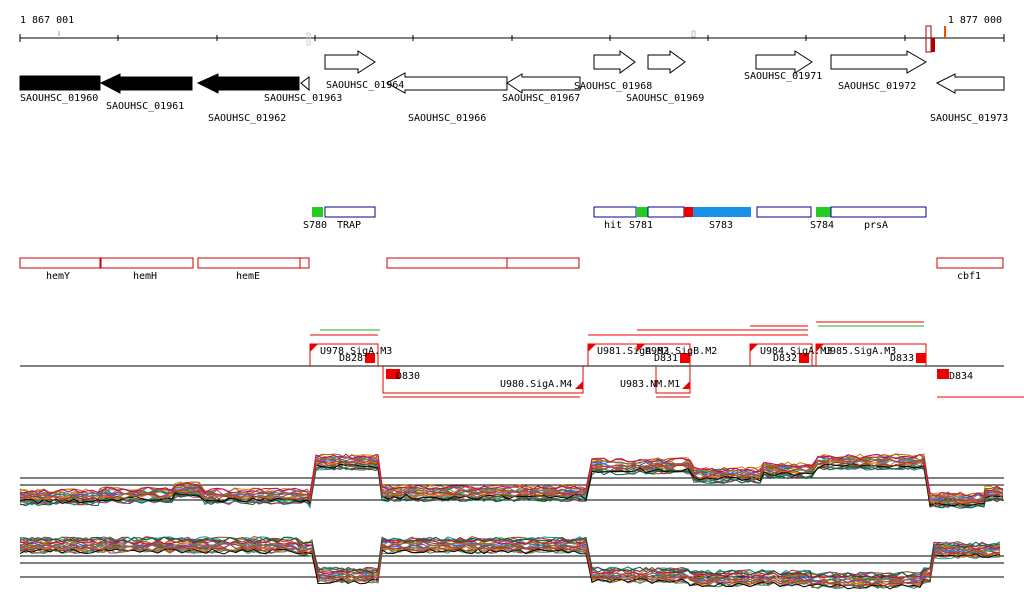  What do you see at coordinates (365, 85) in the screenshot?
I see `gene-label: SAOUHSC_01964` at bounding box center [365, 85].